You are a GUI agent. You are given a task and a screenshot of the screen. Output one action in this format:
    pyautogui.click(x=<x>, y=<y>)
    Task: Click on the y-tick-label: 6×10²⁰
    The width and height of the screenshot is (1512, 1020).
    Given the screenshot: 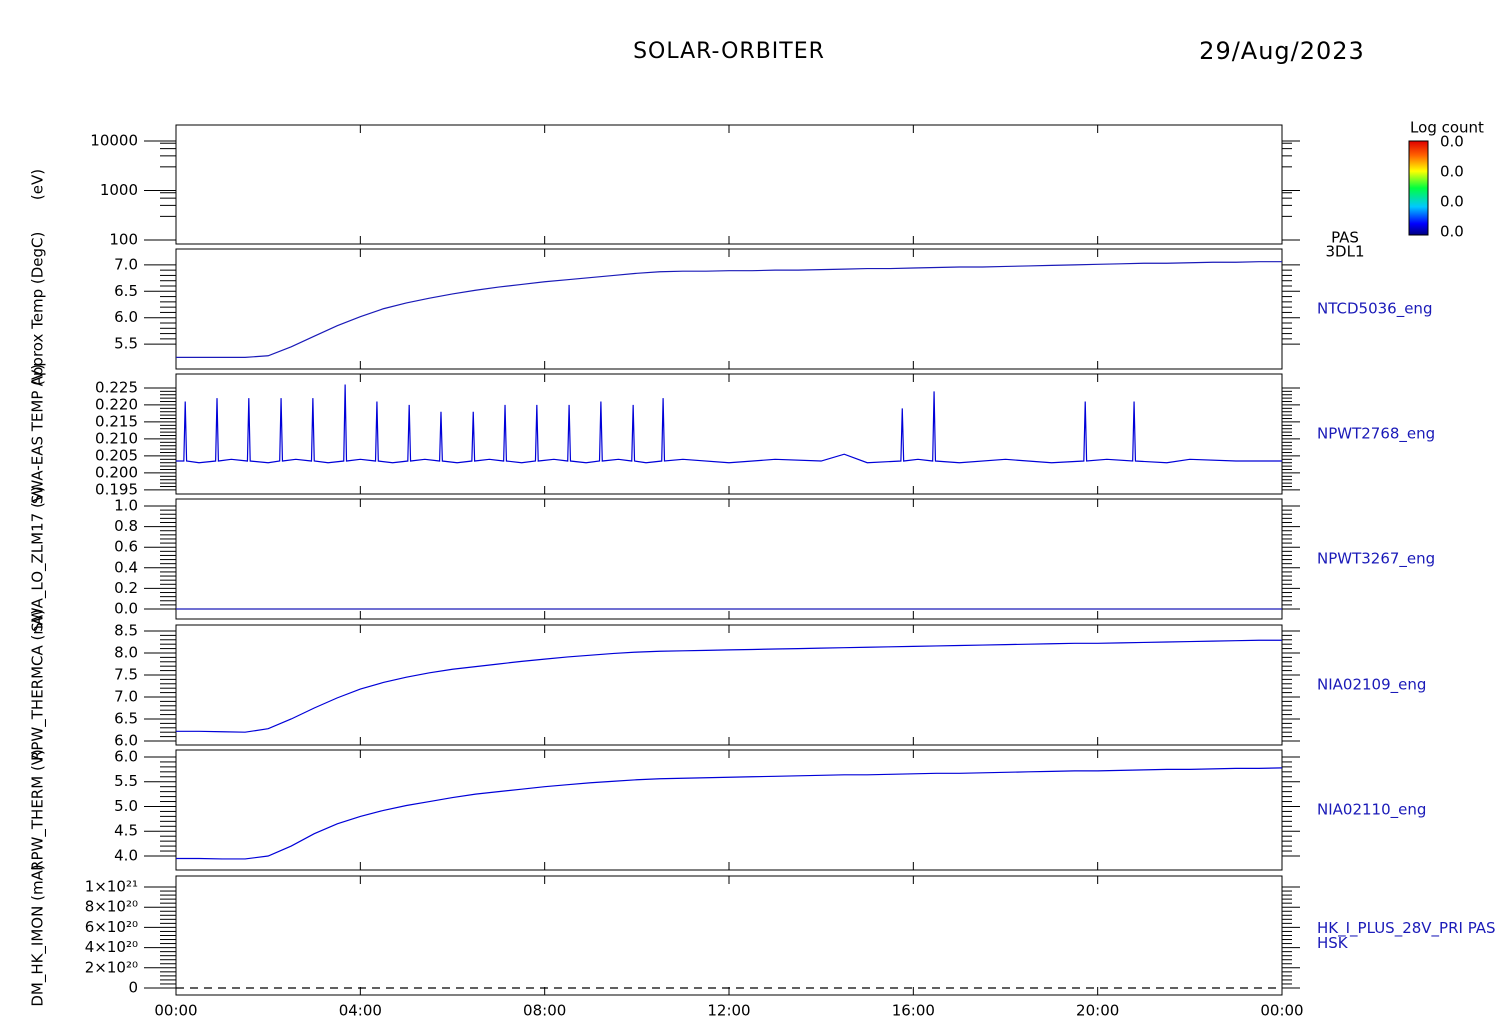 What is the action you would take?
    pyautogui.click(x=111, y=927)
    